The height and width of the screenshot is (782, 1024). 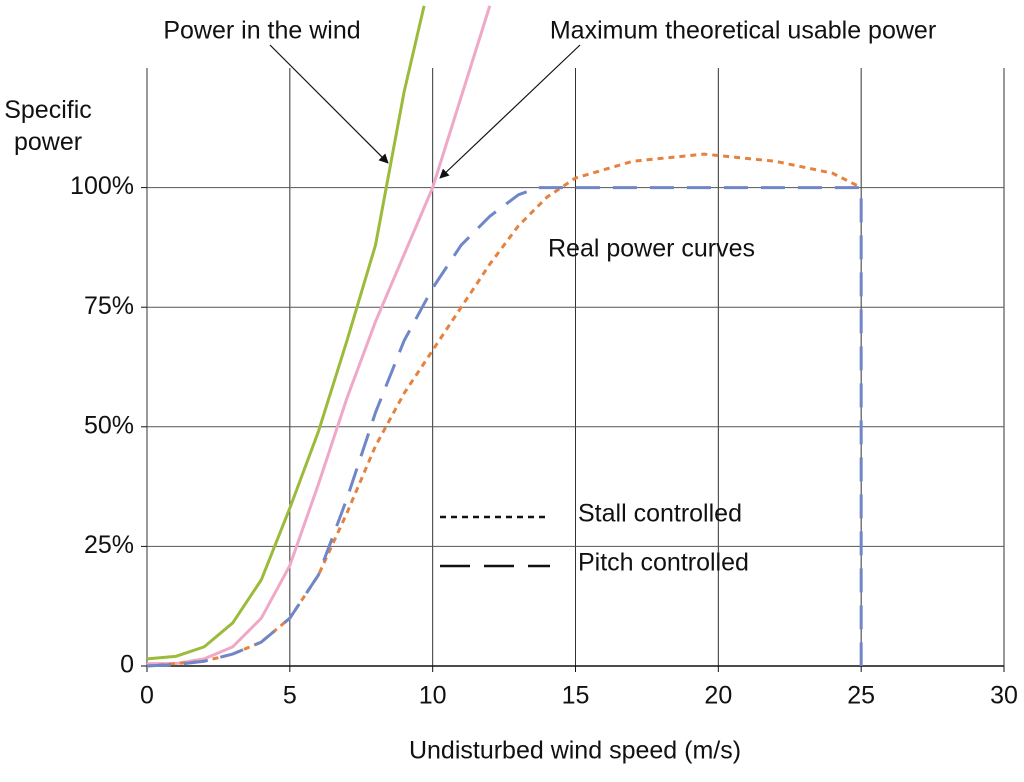 What do you see at coordinates (102, 186) in the screenshot?
I see `y-tick-label: 100%` at bounding box center [102, 186].